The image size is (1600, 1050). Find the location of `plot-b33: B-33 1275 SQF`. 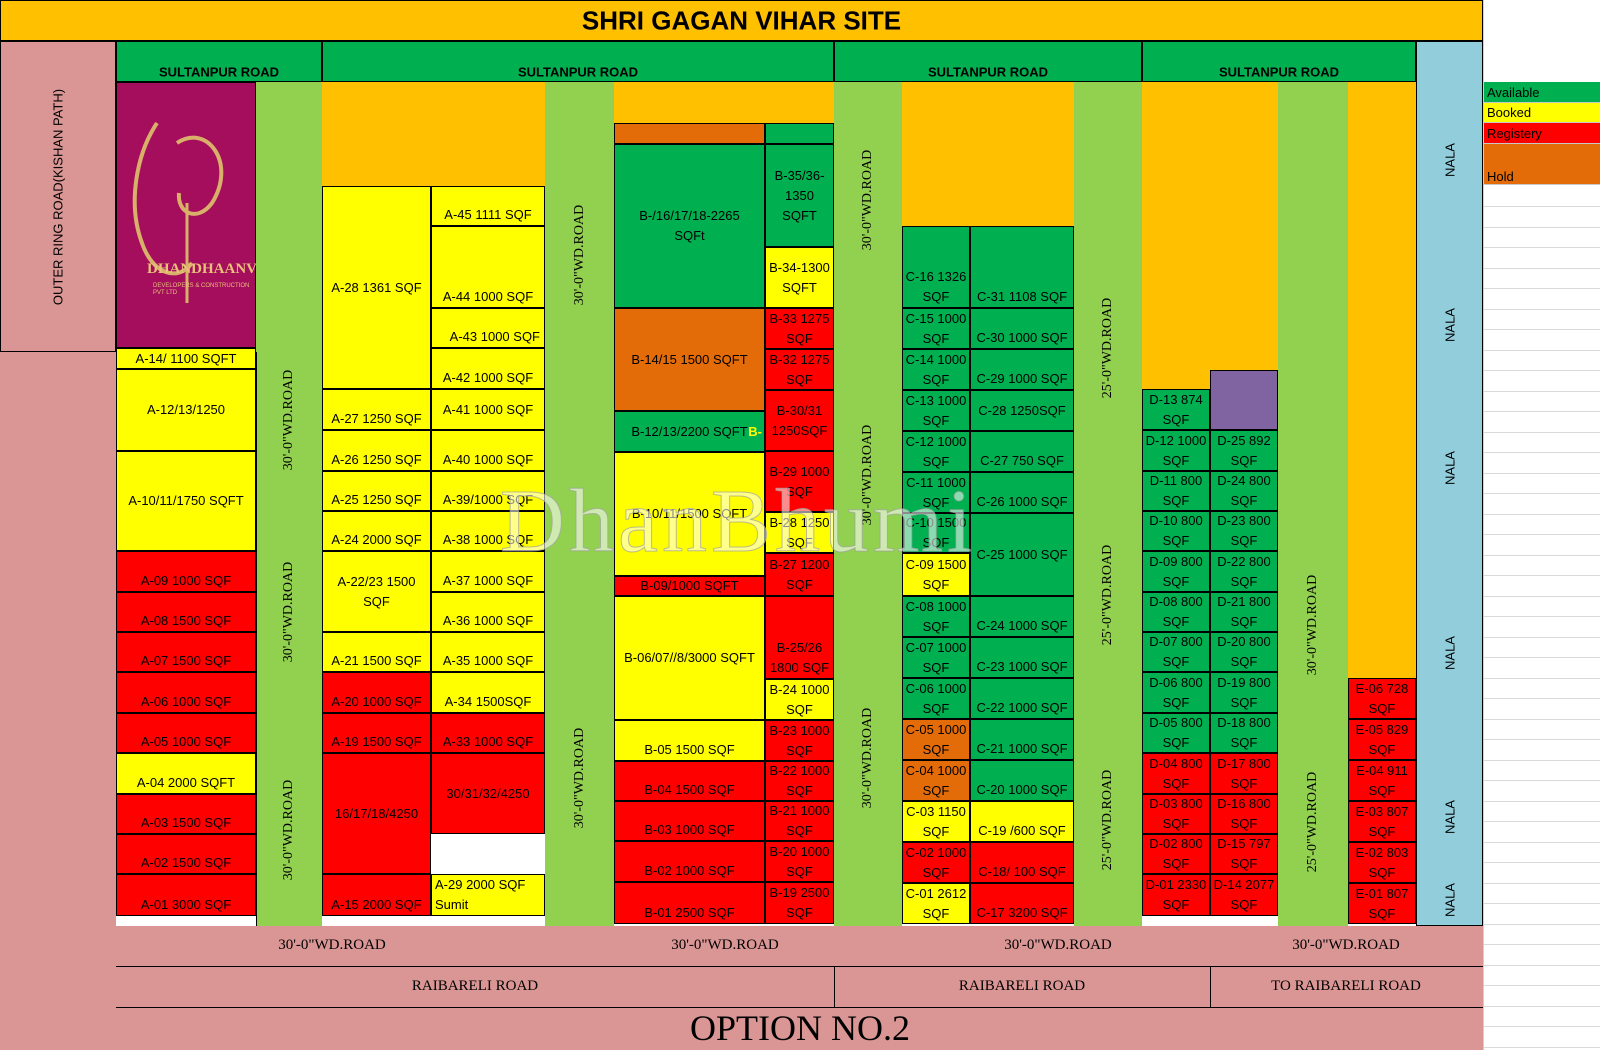

plot-b33: B-33 1275 SQF is located at coordinates (799, 328).